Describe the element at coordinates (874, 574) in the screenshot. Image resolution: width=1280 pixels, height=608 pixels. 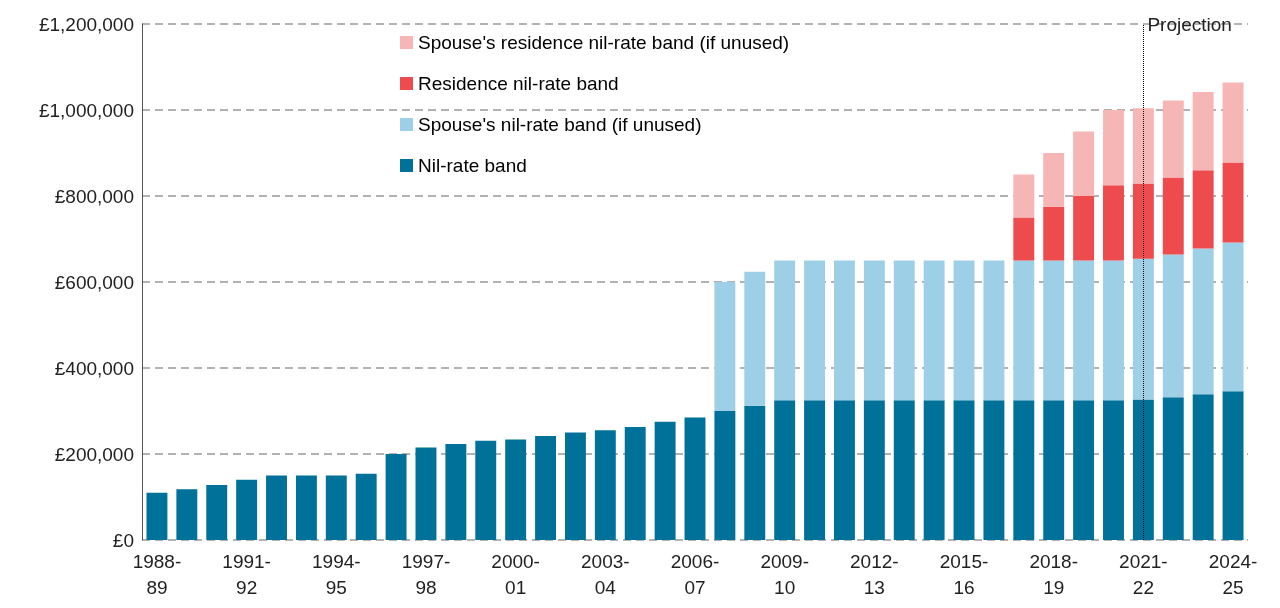
I see `x-tick-label: 2012-13` at that location.